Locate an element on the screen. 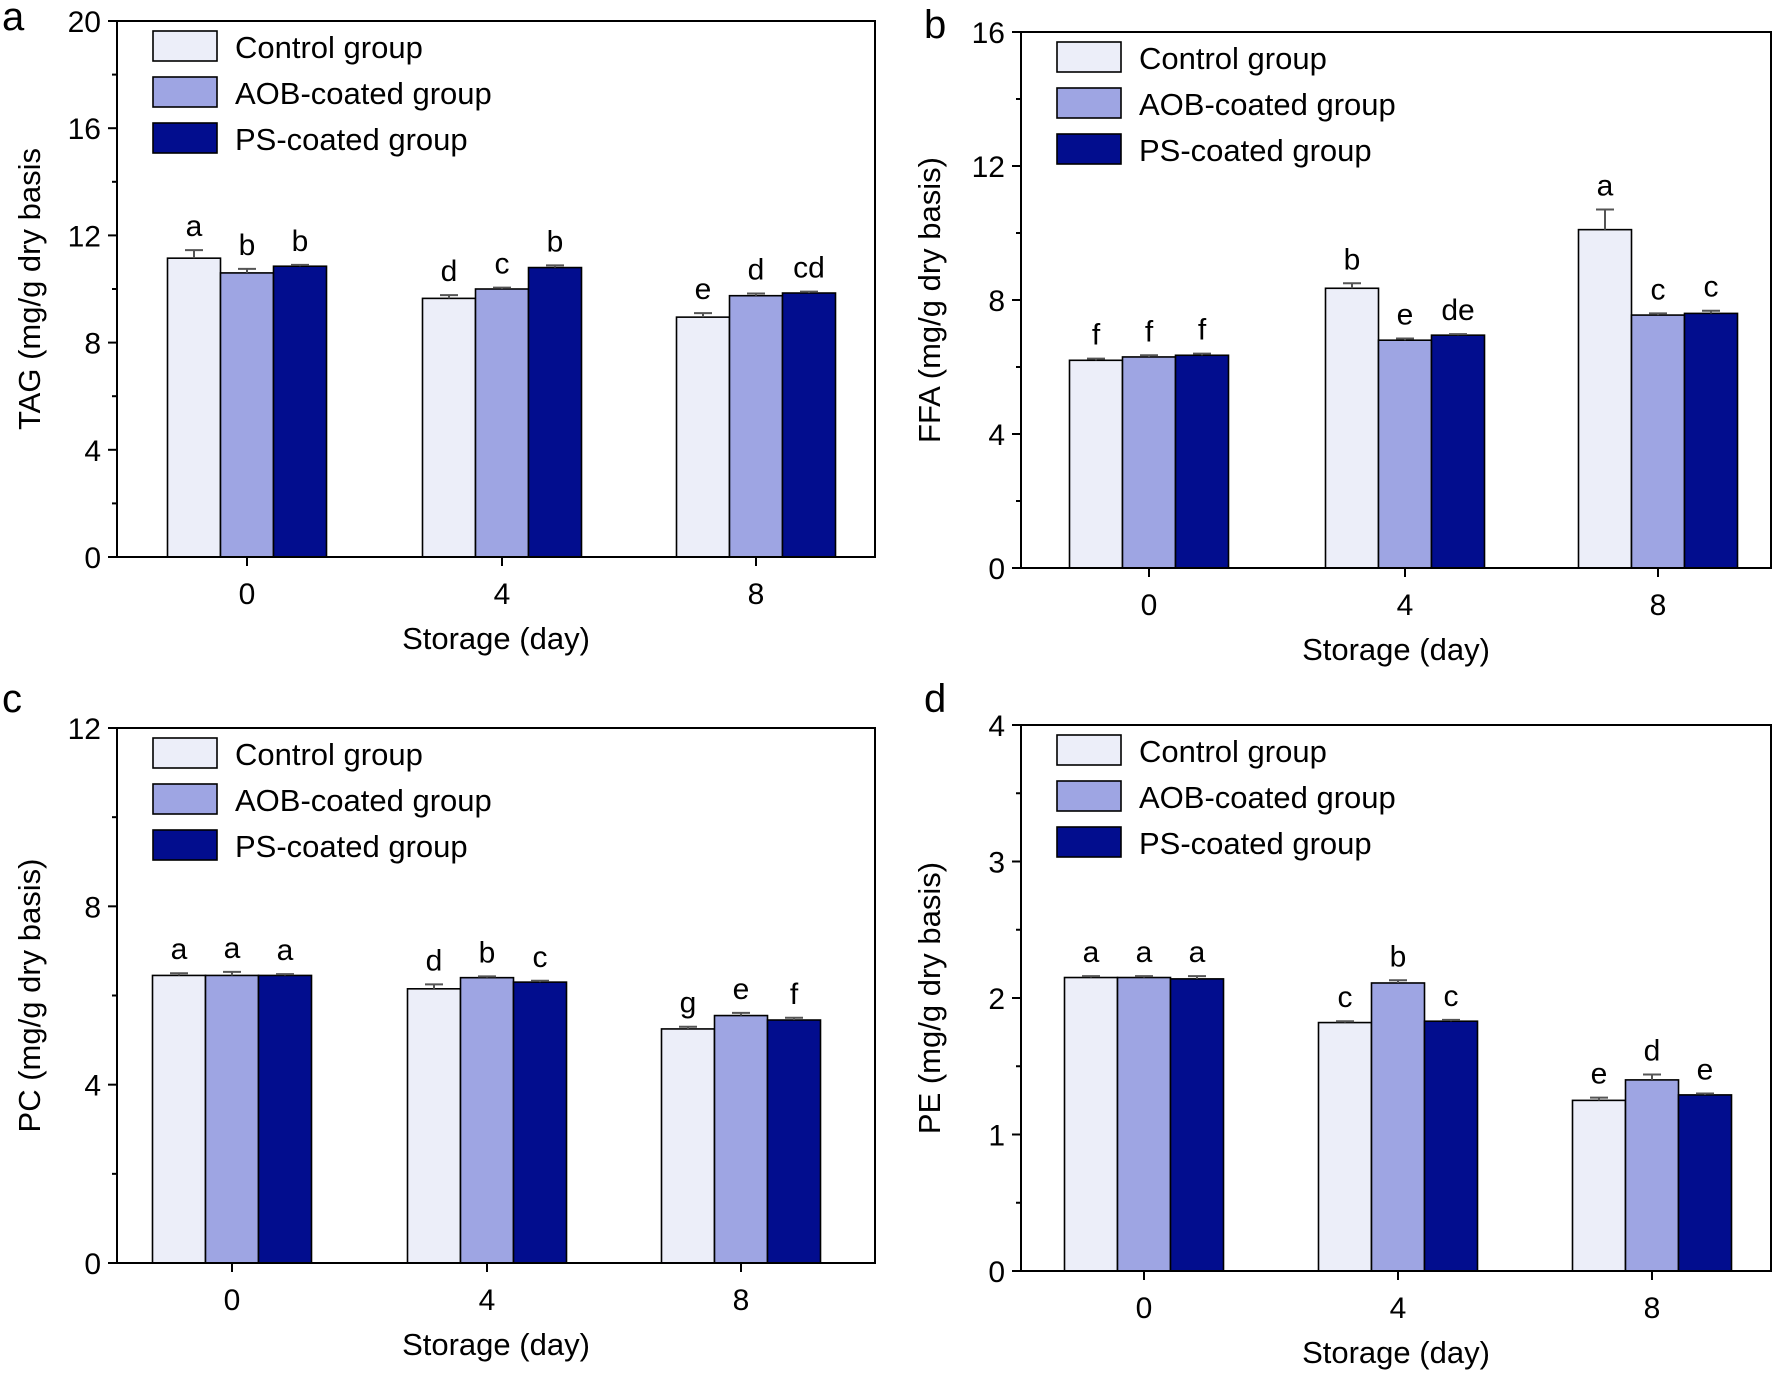 This screenshot has width=1783, height=1381. panel-letter: b is located at coordinates (935, 25).